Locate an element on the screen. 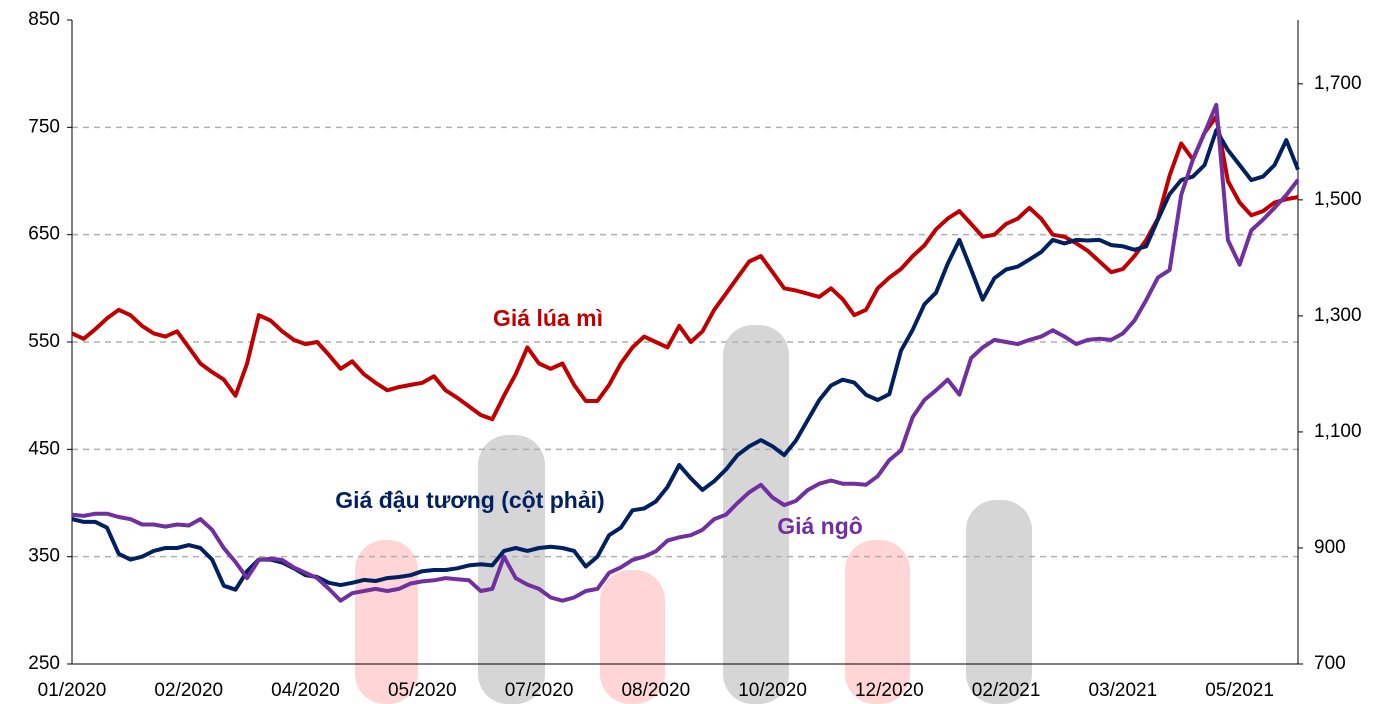 The height and width of the screenshot is (704, 1382). annotation: Giá lúa mì is located at coordinates (548, 318).